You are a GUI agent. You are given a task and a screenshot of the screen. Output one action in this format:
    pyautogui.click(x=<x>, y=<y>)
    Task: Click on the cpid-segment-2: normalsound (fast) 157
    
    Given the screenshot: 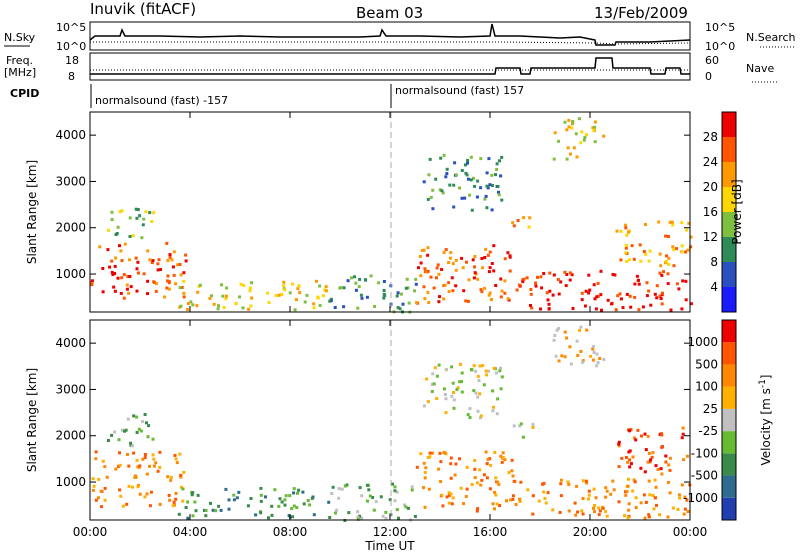 What is the action you would take?
    pyautogui.click(x=459, y=90)
    